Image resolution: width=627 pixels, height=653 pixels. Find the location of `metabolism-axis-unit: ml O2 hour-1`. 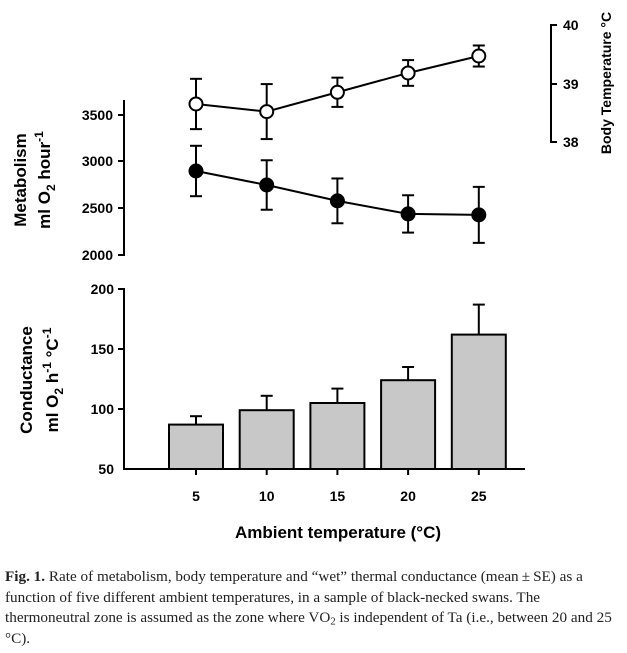

metabolism-axis-unit: ml O2 hour-1 is located at coordinates (45, 180).